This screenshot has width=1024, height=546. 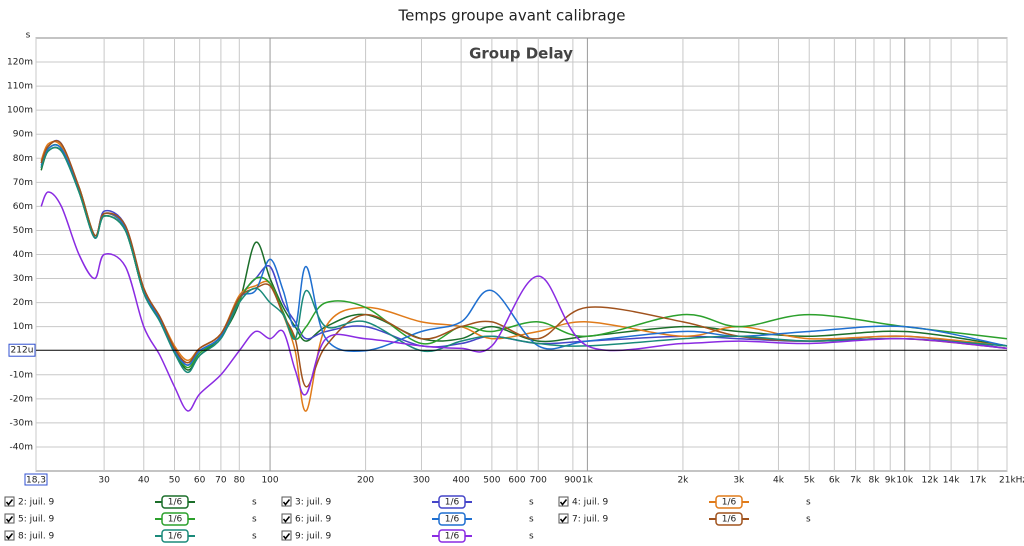 I want to click on x-start-box, so click(x=36, y=479).